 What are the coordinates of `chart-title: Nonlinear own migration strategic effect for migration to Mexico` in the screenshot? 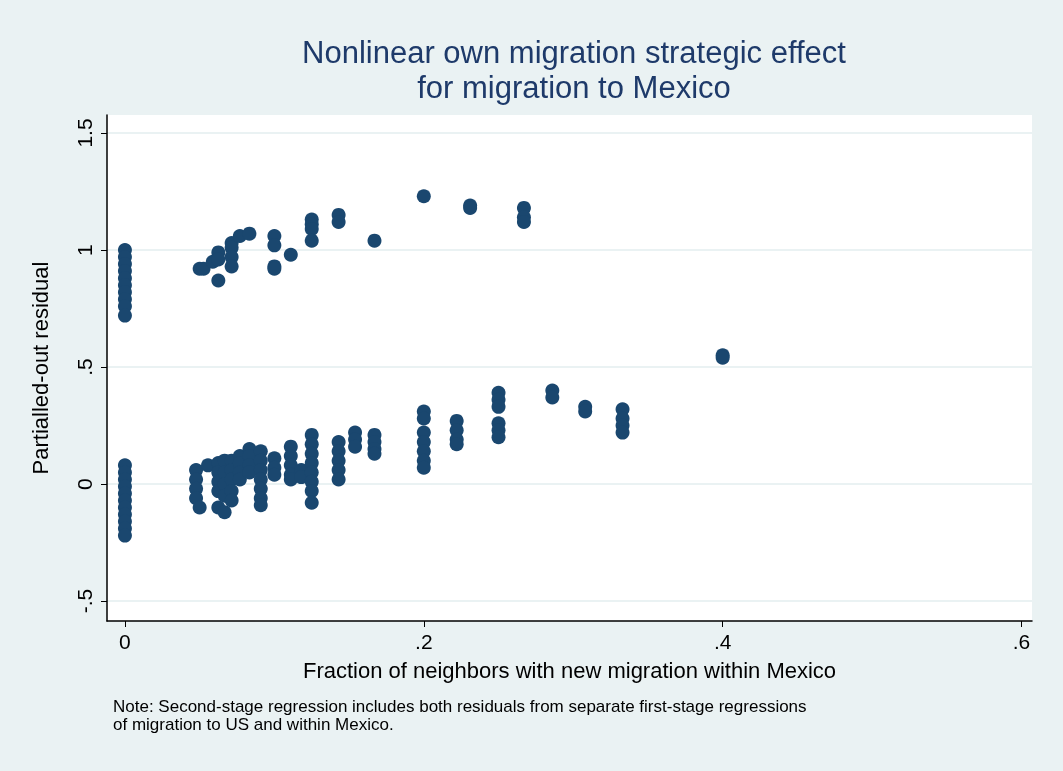 It's located at (574, 70).